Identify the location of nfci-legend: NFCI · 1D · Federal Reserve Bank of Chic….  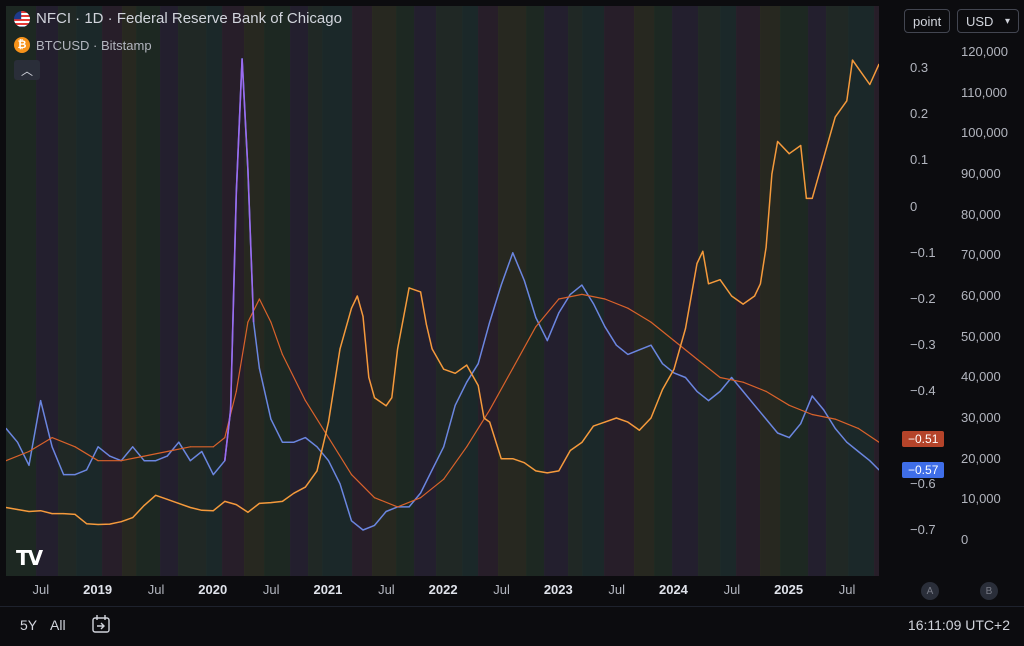
(178, 18).